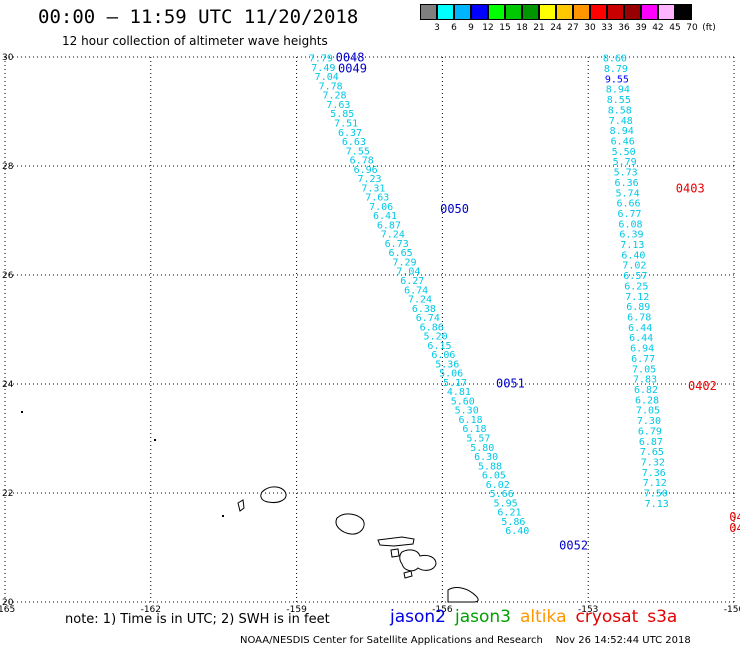  I want to click on wave-height-value: 5.80, so click(482, 448).